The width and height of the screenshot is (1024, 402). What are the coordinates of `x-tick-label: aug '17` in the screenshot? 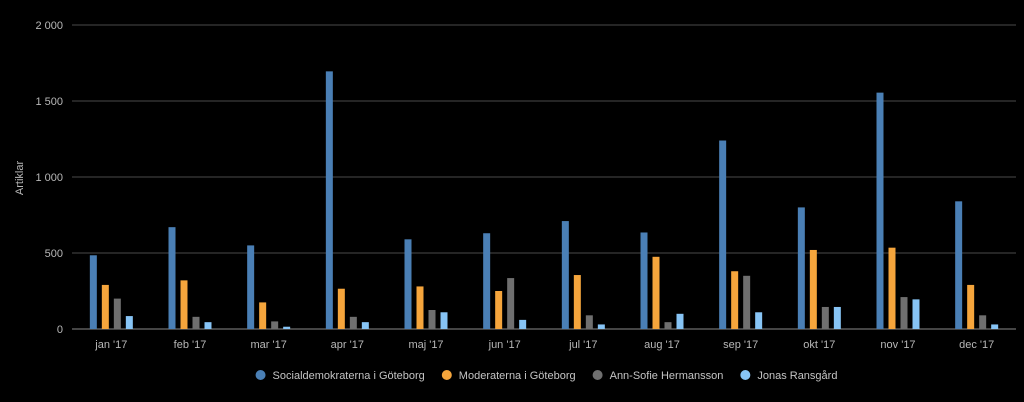 It's located at (662, 345).